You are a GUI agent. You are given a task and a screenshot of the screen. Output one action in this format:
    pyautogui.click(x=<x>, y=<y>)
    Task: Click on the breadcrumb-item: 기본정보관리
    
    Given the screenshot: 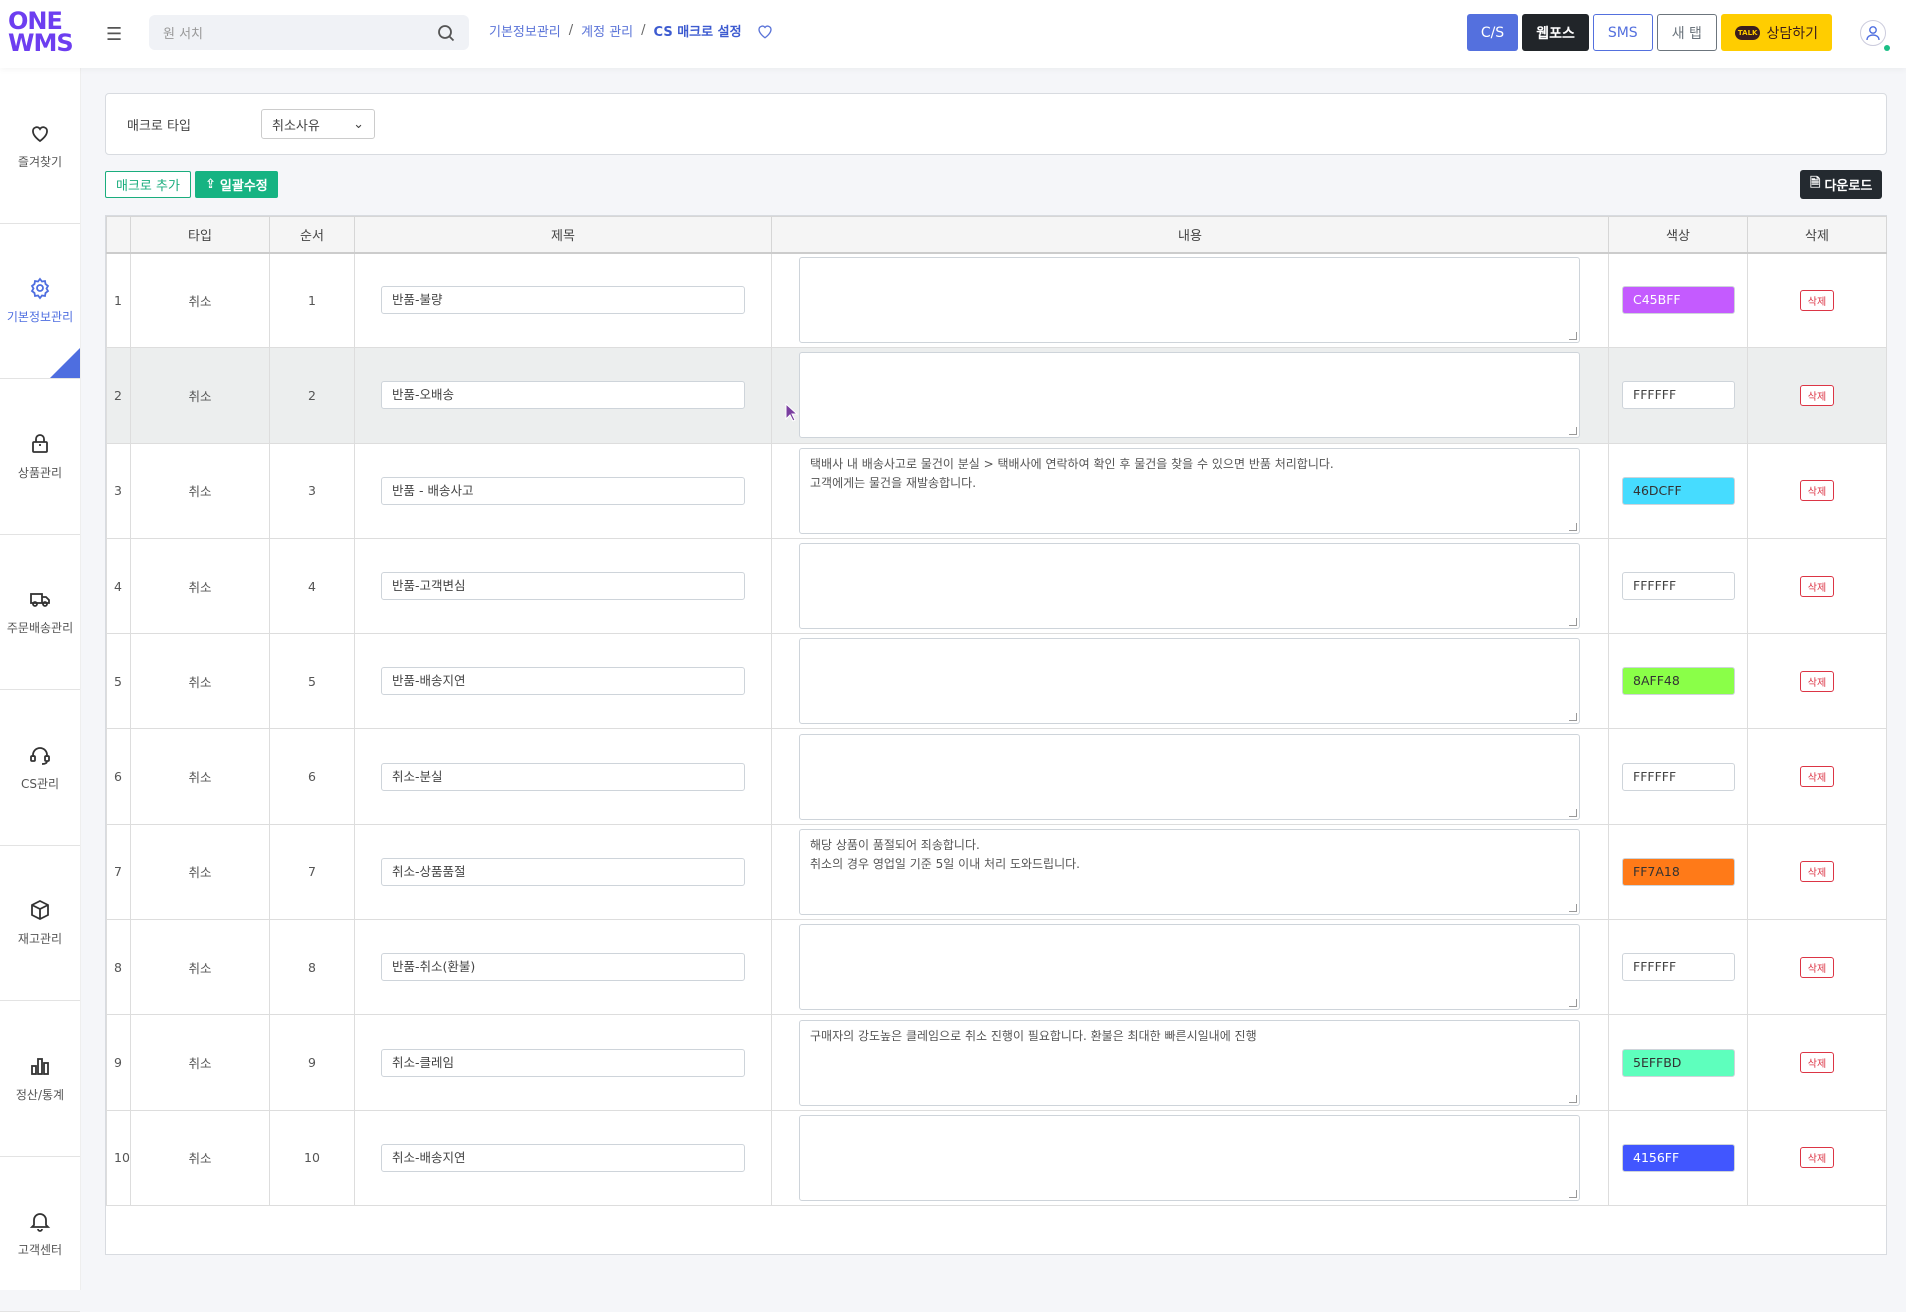 What is the action you would take?
    pyautogui.click(x=525, y=30)
    